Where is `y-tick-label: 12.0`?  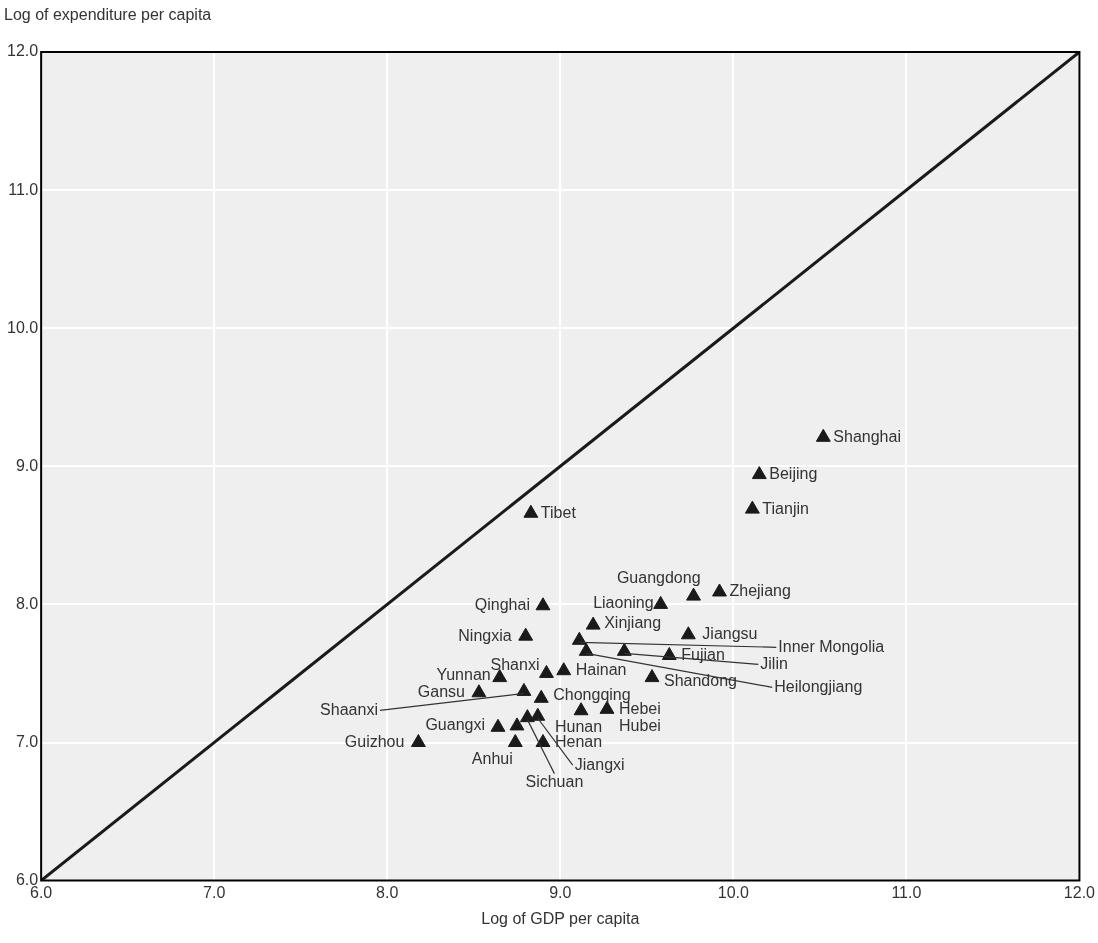
y-tick-label: 12.0 is located at coordinates (23, 51).